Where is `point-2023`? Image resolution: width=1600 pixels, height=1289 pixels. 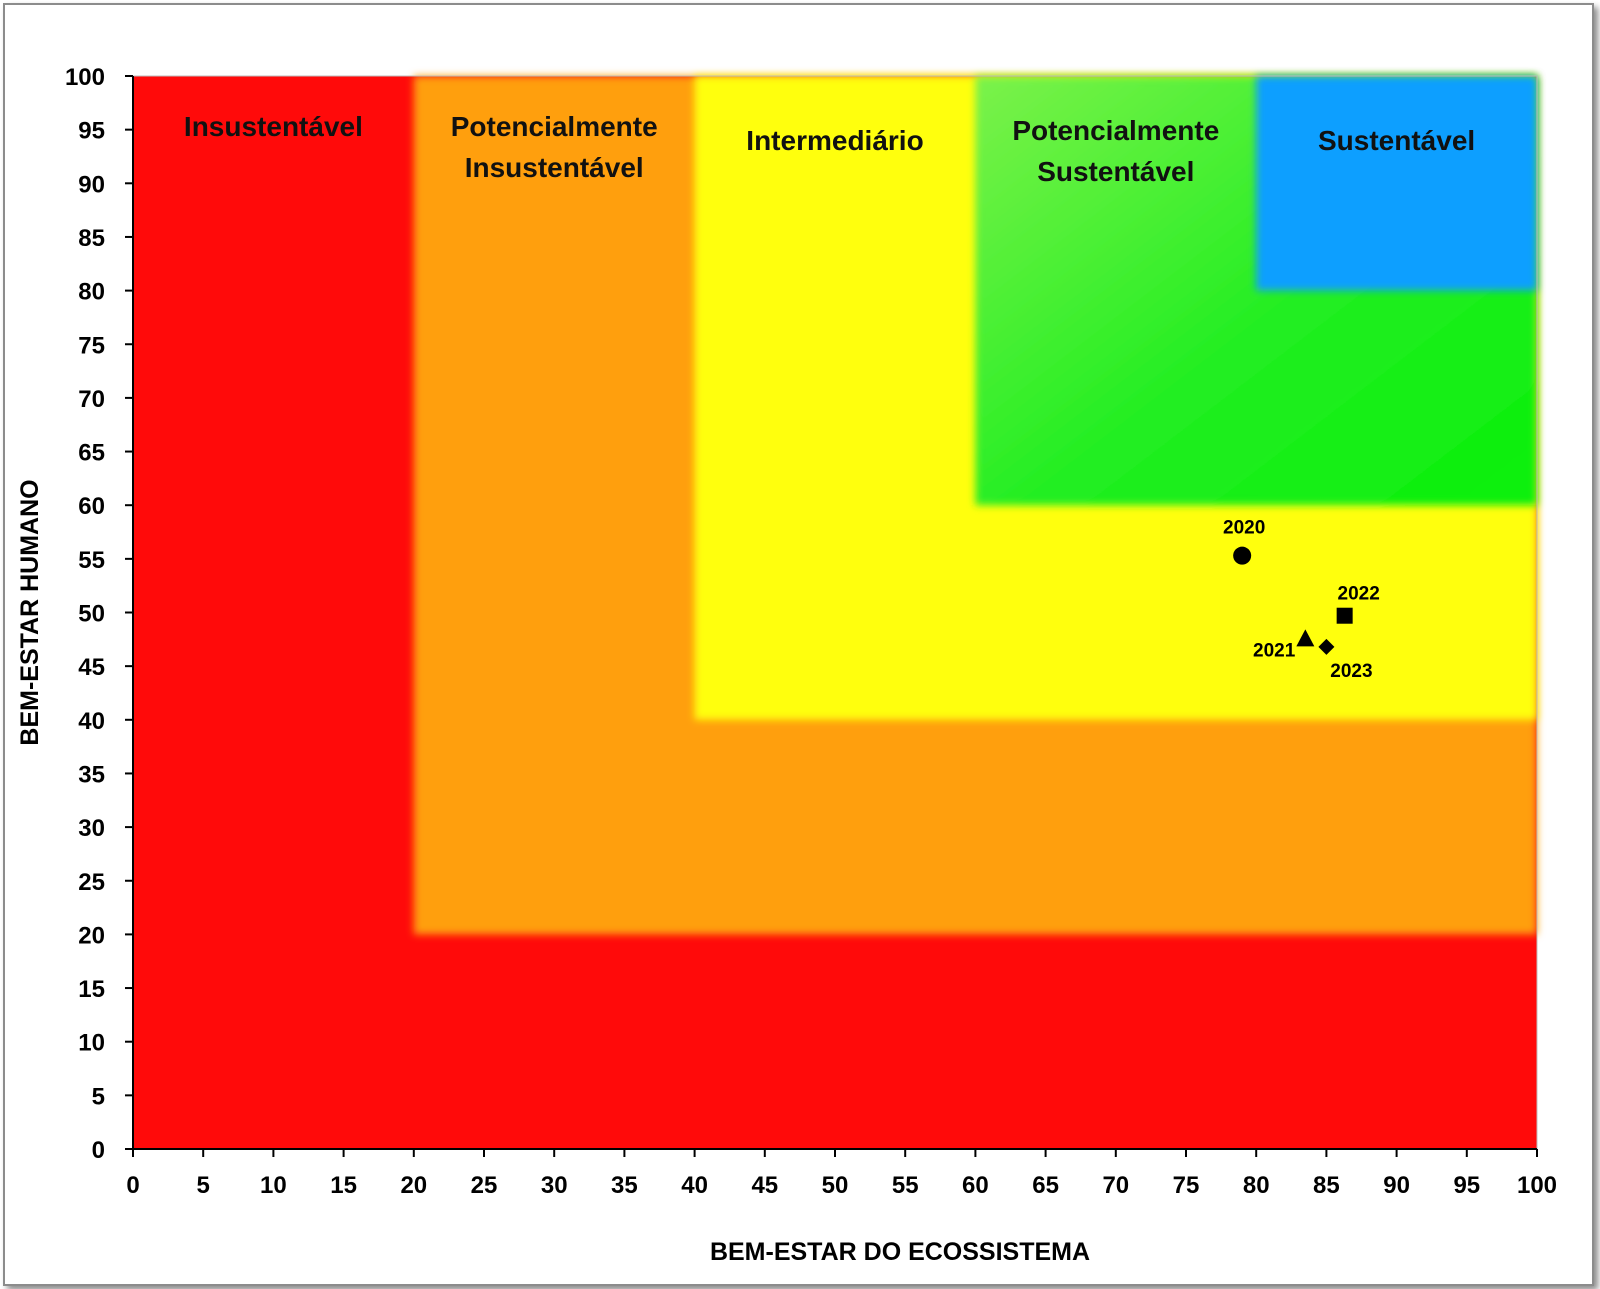 point-2023 is located at coordinates (1326, 646).